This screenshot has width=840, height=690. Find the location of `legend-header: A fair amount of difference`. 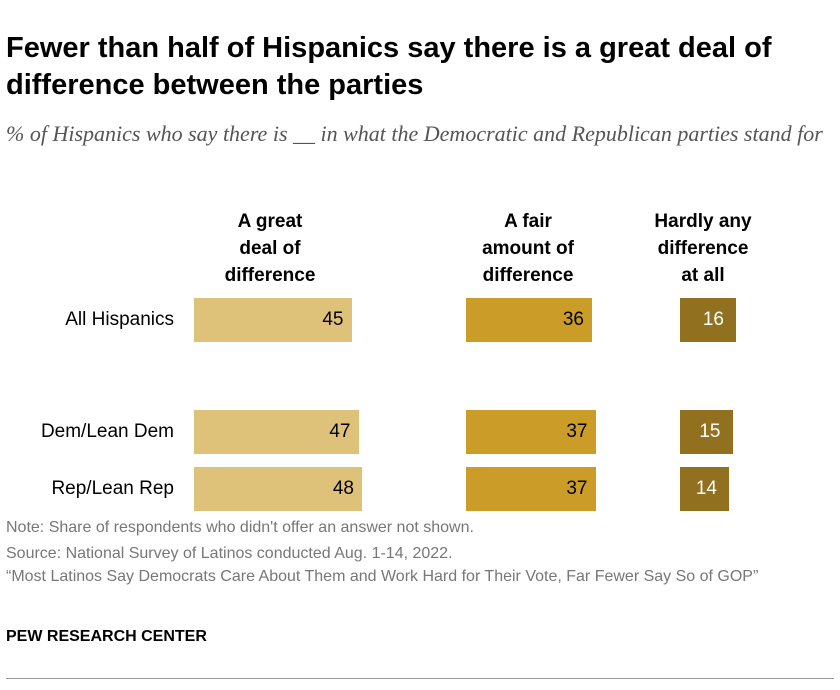

legend-header: A fair amount of difference is located at coordinates (528, 248).